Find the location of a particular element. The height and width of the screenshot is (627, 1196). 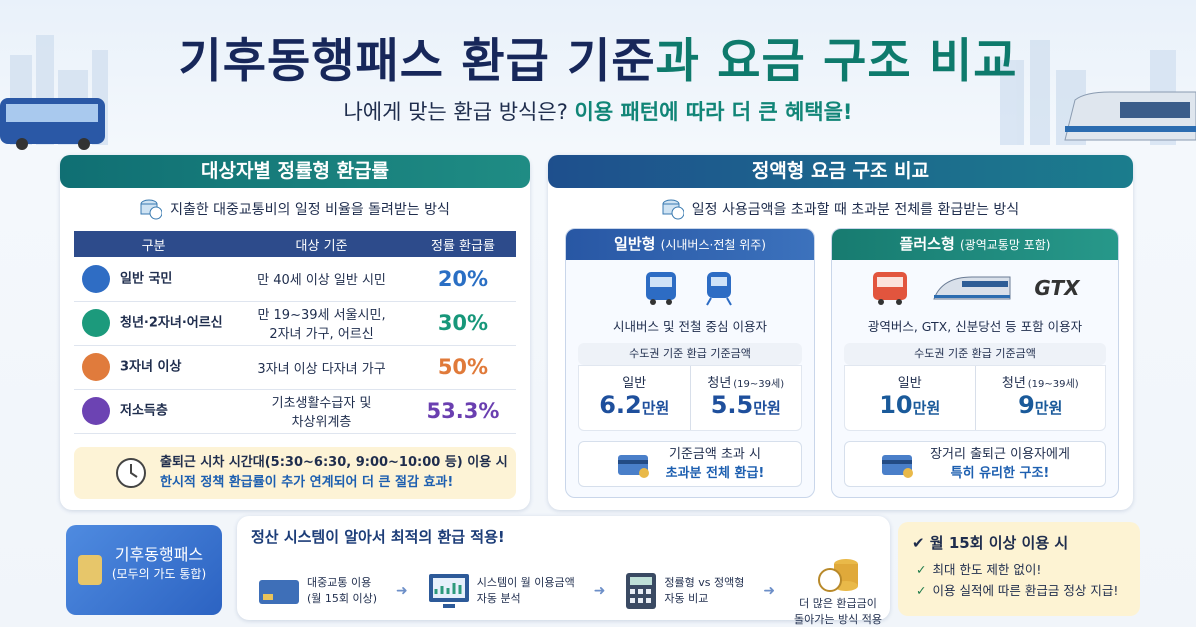

tier-label: 청년 is located at coordinates (1013, 383).